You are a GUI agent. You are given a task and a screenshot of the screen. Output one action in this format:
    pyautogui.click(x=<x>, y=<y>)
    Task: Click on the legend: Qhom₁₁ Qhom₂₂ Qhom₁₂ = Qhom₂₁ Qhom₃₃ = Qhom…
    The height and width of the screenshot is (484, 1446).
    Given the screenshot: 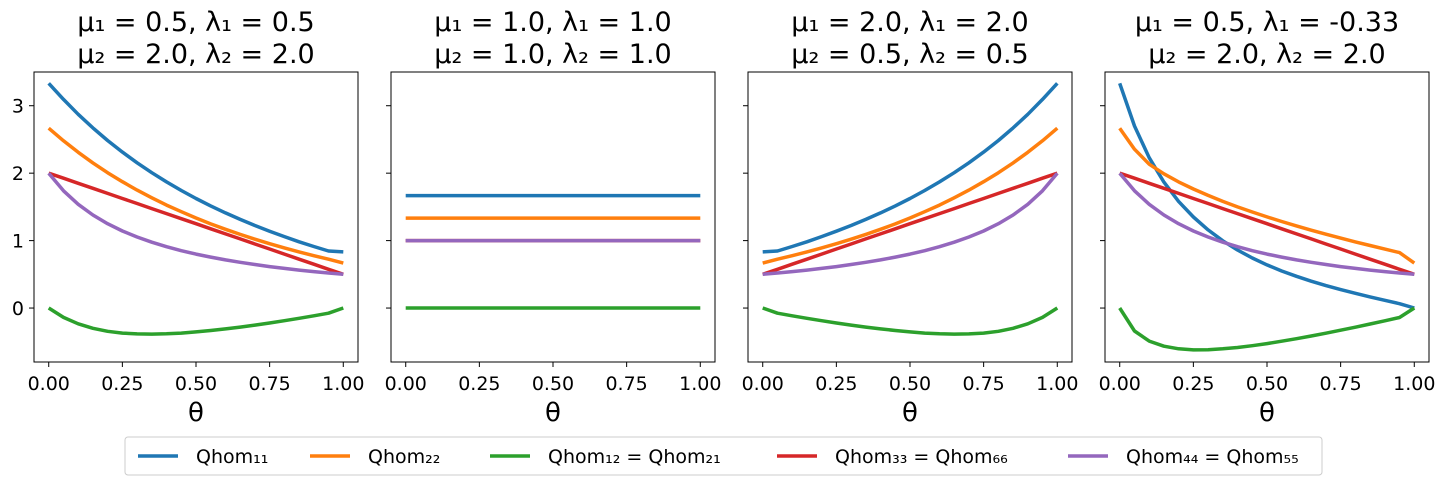 What is the action you would take?
    pyautogui.click(x=723, y=456)
    